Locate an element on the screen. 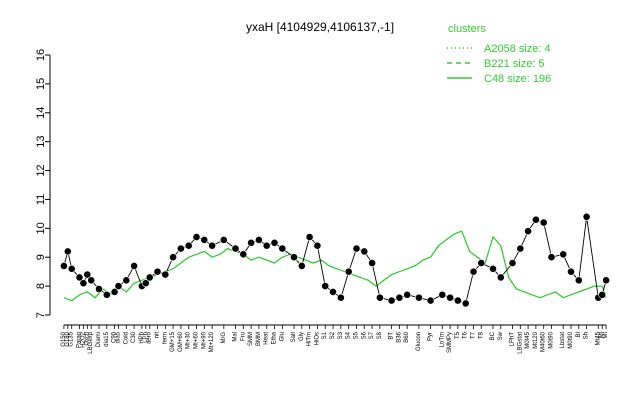  x-tick-label: S5 is located at coordinates (356, 335).